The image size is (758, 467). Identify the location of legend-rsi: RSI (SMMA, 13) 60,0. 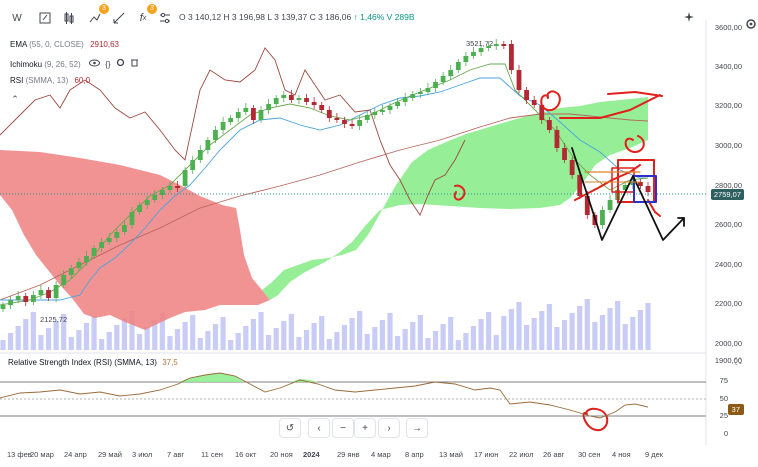
(50, 80).